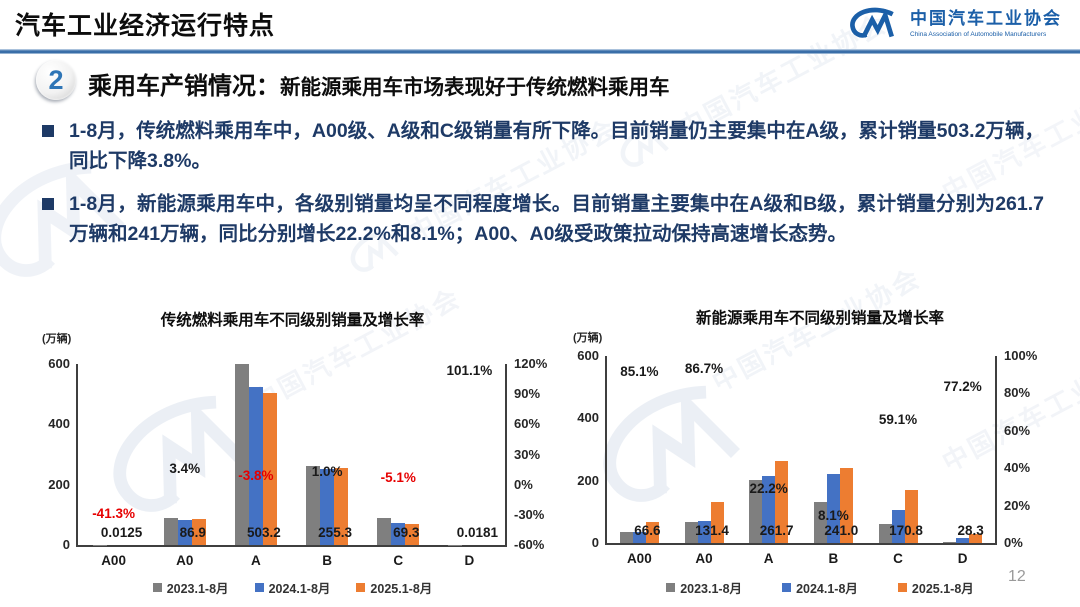 The image size is (1080, 607). What do you see at coordinates (1017, 505) in the screenshot?
I see `pct-axis-tick: 20%` at bounding box center [1017, 505].